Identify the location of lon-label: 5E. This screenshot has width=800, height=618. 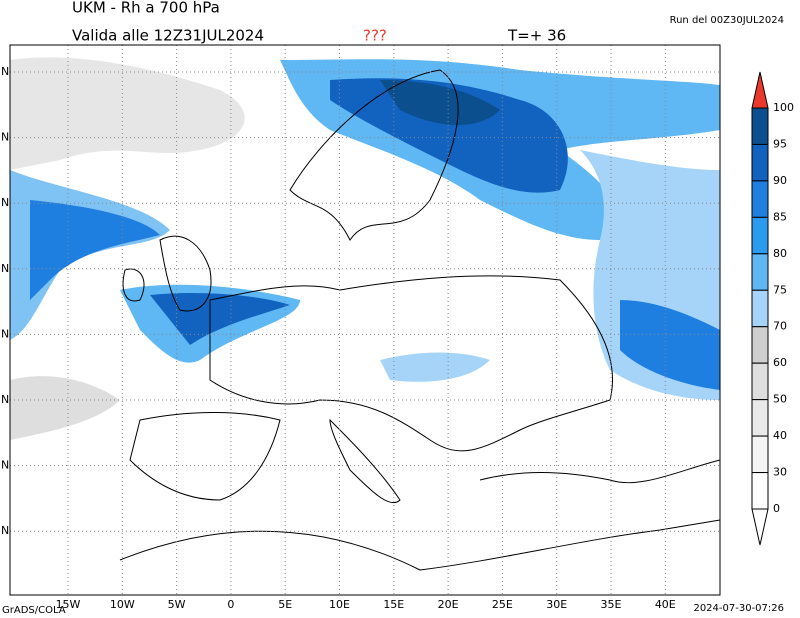
(285, 604).